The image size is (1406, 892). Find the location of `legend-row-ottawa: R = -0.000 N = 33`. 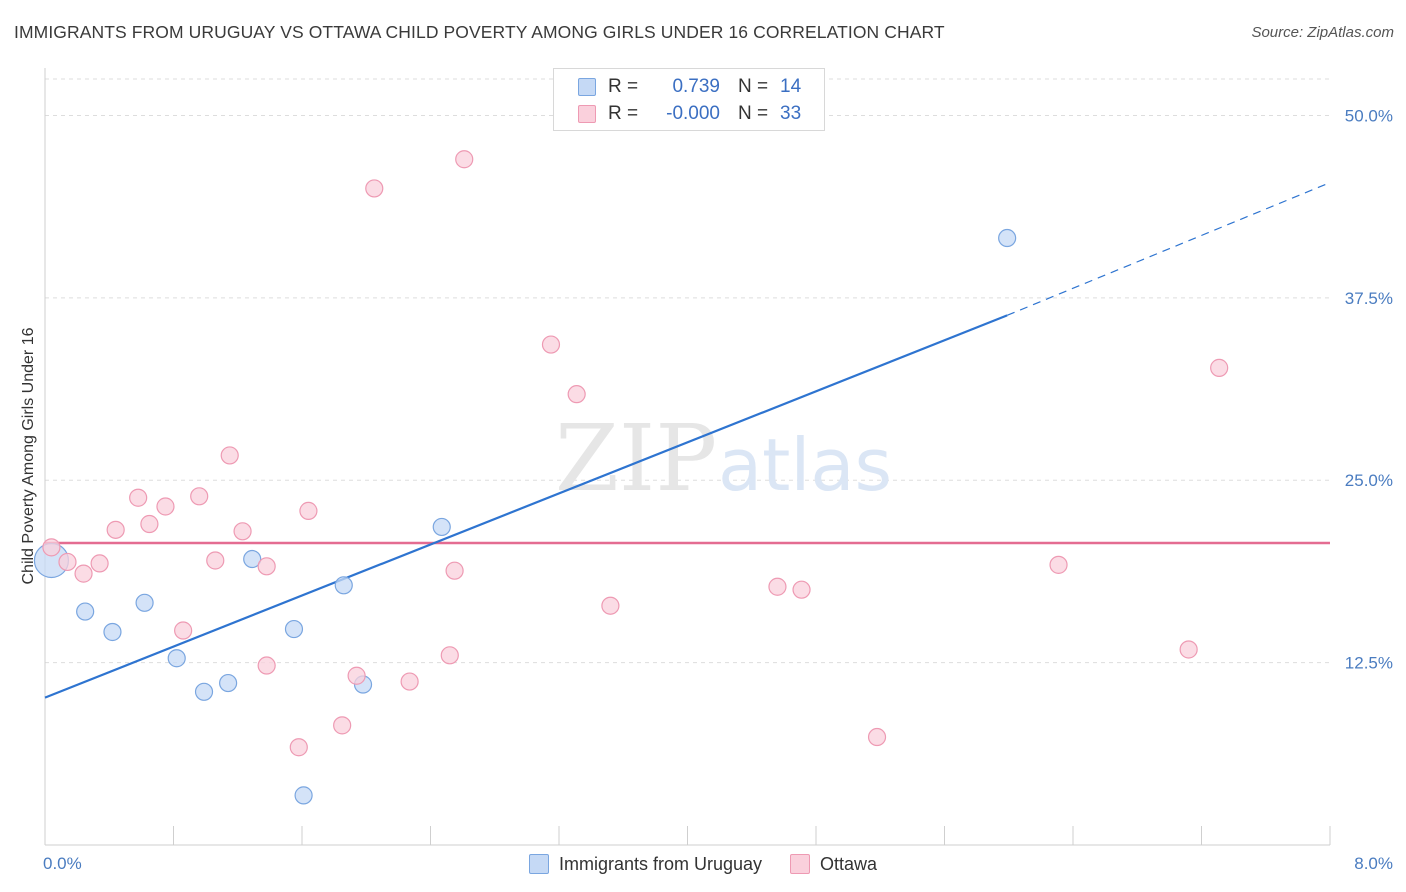

legend-row-ottawa: R = -0.000 N = 33 is located at coordinates (677, 113).